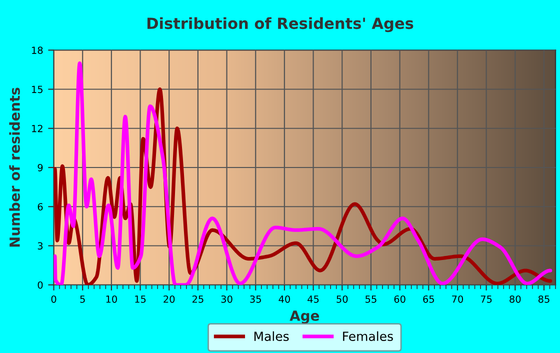 This screenshot has width=560, height=353. What do you see at coordinates (313, 299) in the screenshot?
I see `x-tick-label: 45` at bounding box center [313, 299].